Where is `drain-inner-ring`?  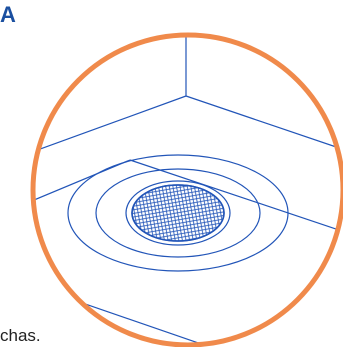 drain-inner-ring is located at coordinates (178, 213).